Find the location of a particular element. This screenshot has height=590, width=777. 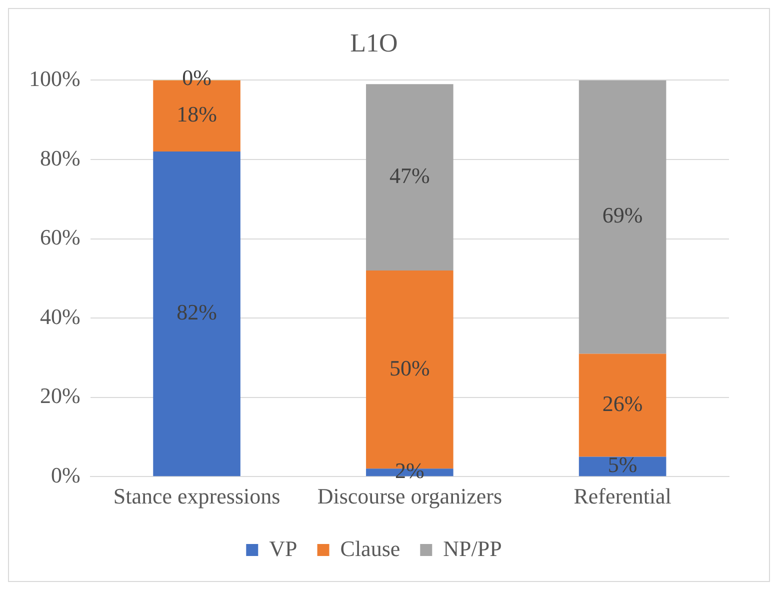

y-tick-label: 60% is located at coordinates (60, 237).